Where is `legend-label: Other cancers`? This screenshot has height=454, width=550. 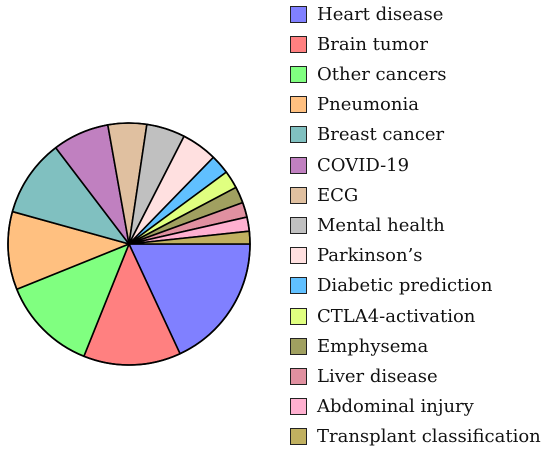
legend-label: Other cancers is located at coordinates (382, 74).